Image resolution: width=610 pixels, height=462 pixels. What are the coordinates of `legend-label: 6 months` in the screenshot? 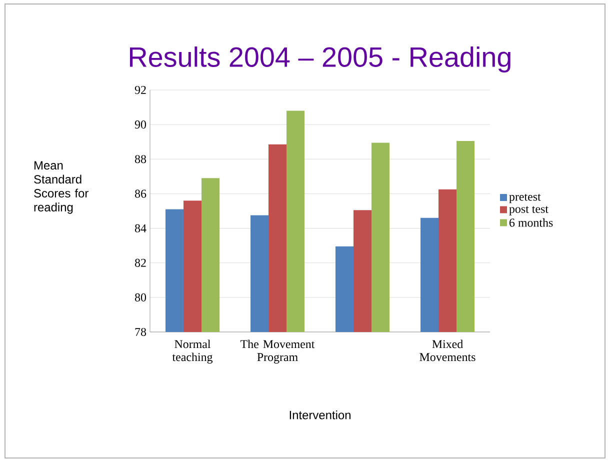 It's located at (531, 222).